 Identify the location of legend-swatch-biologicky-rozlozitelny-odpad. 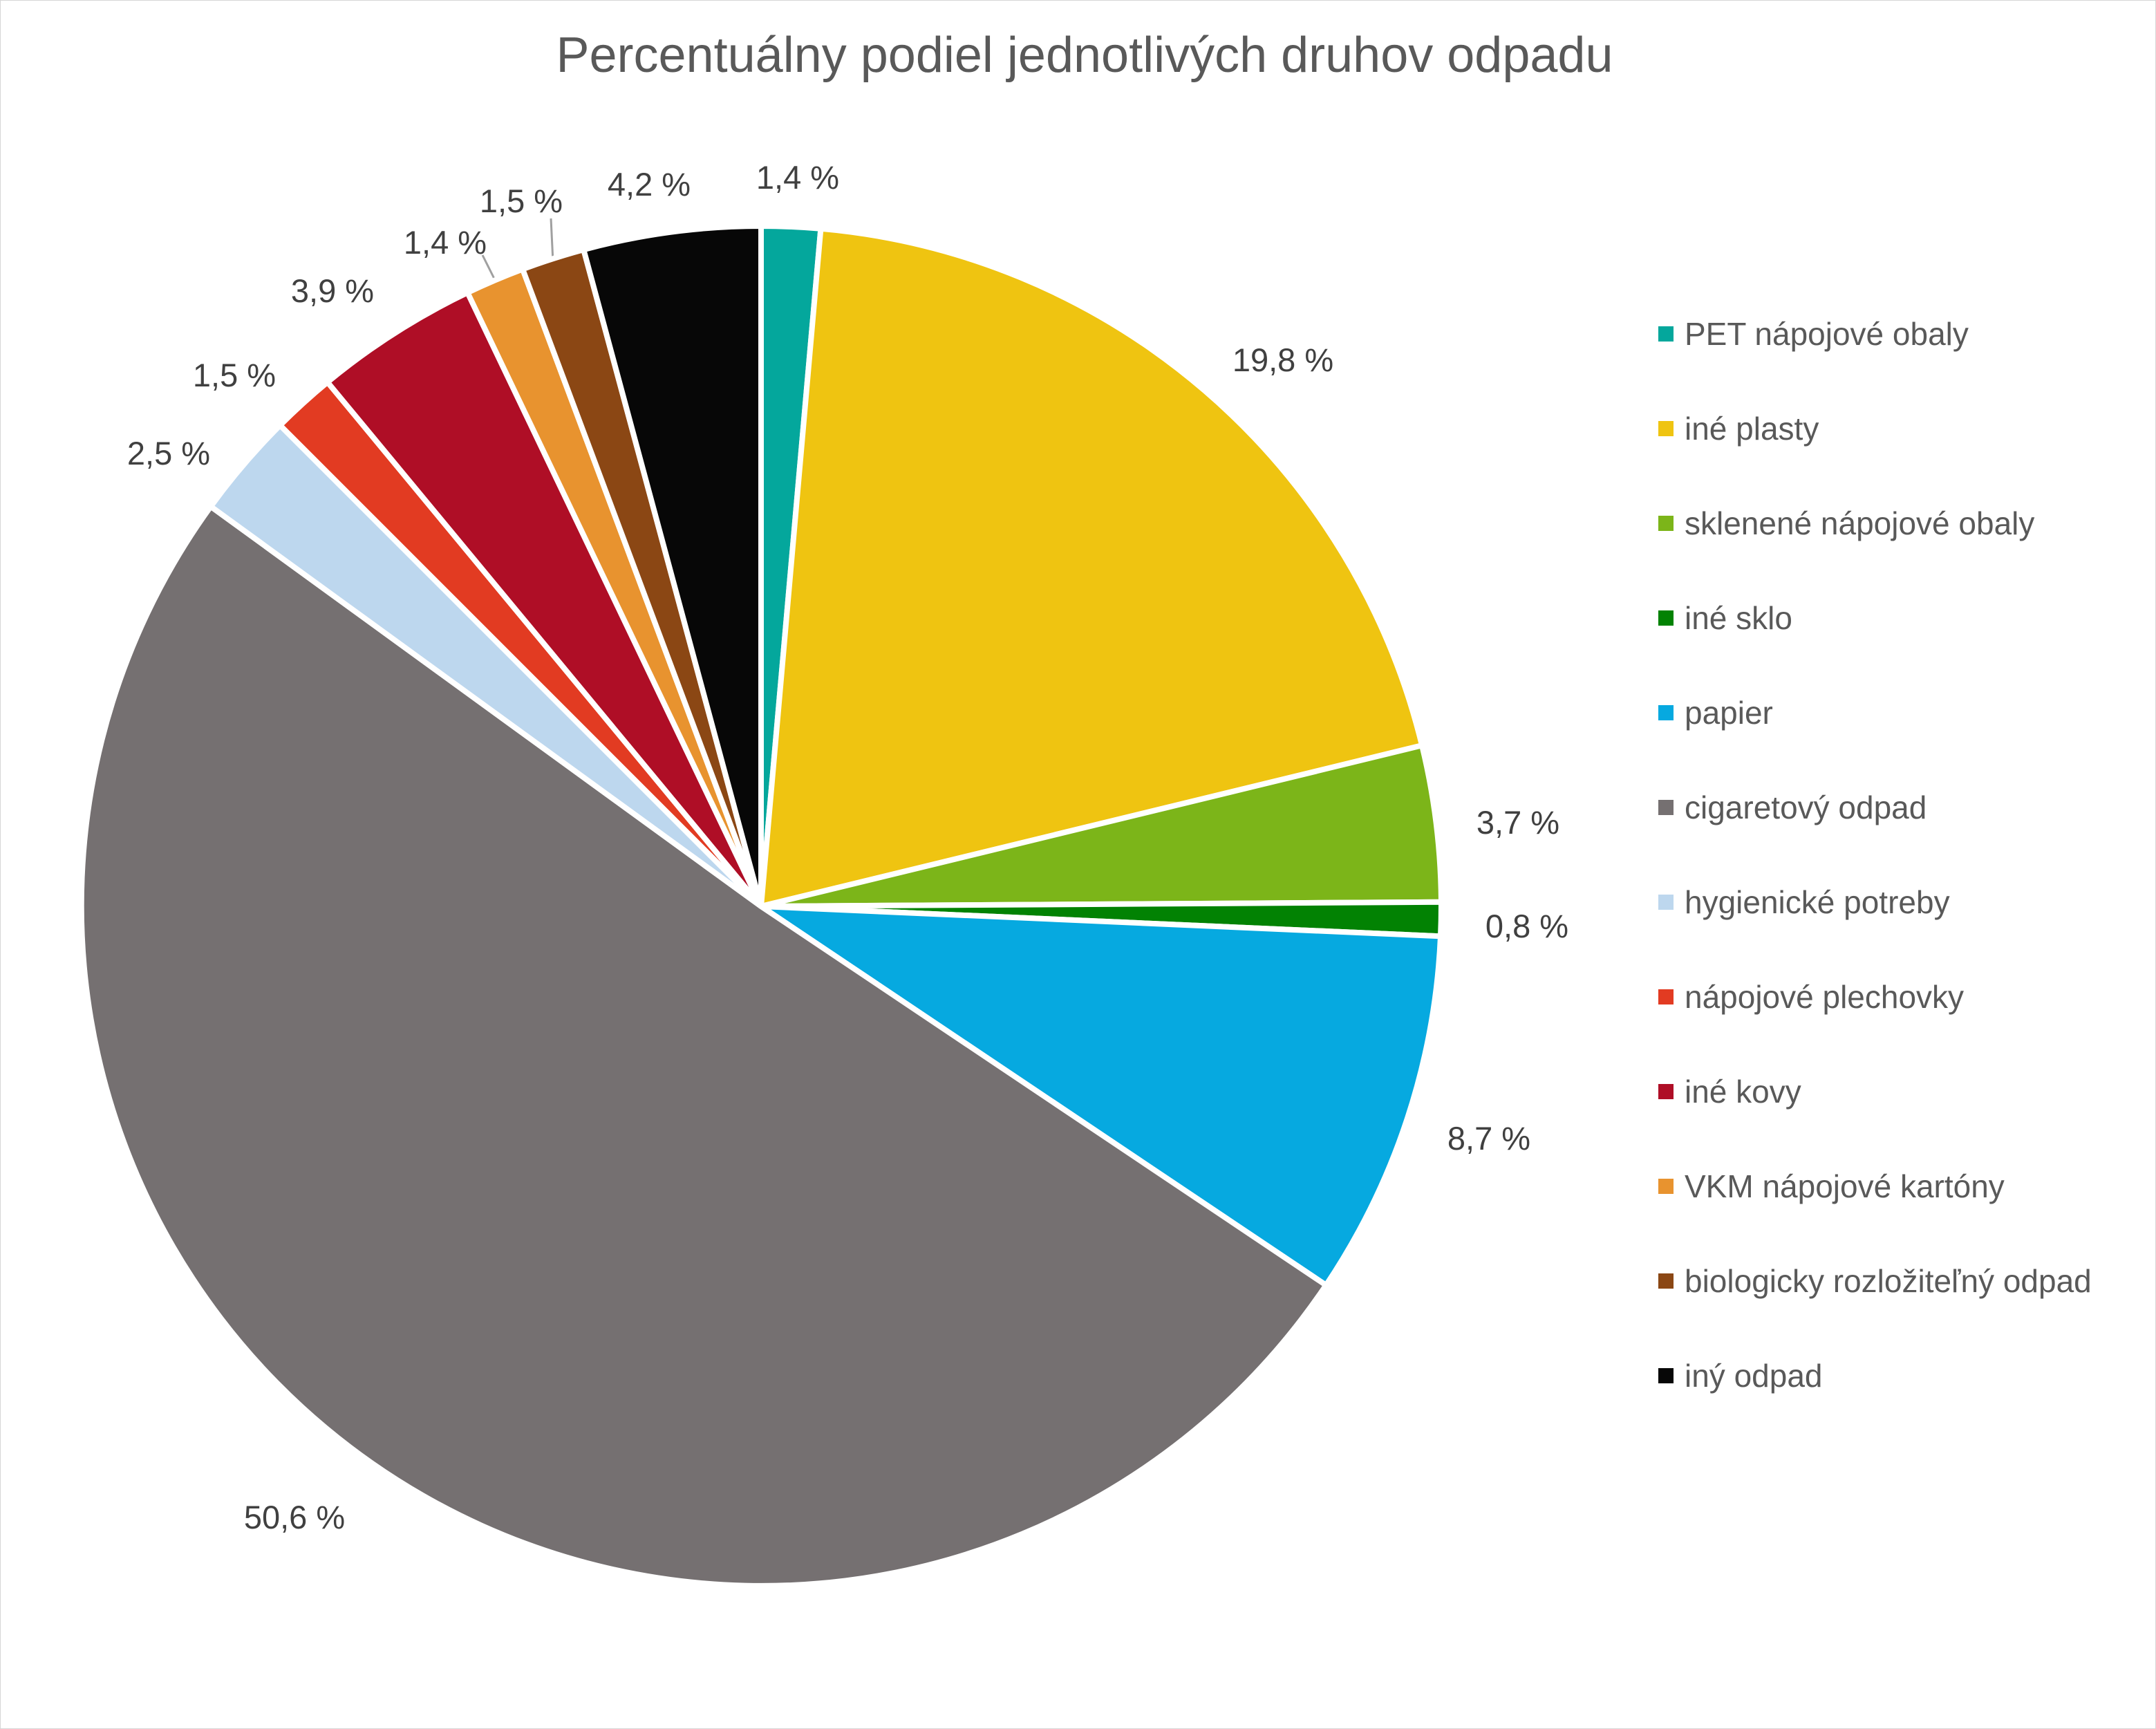
(1666, 1281).